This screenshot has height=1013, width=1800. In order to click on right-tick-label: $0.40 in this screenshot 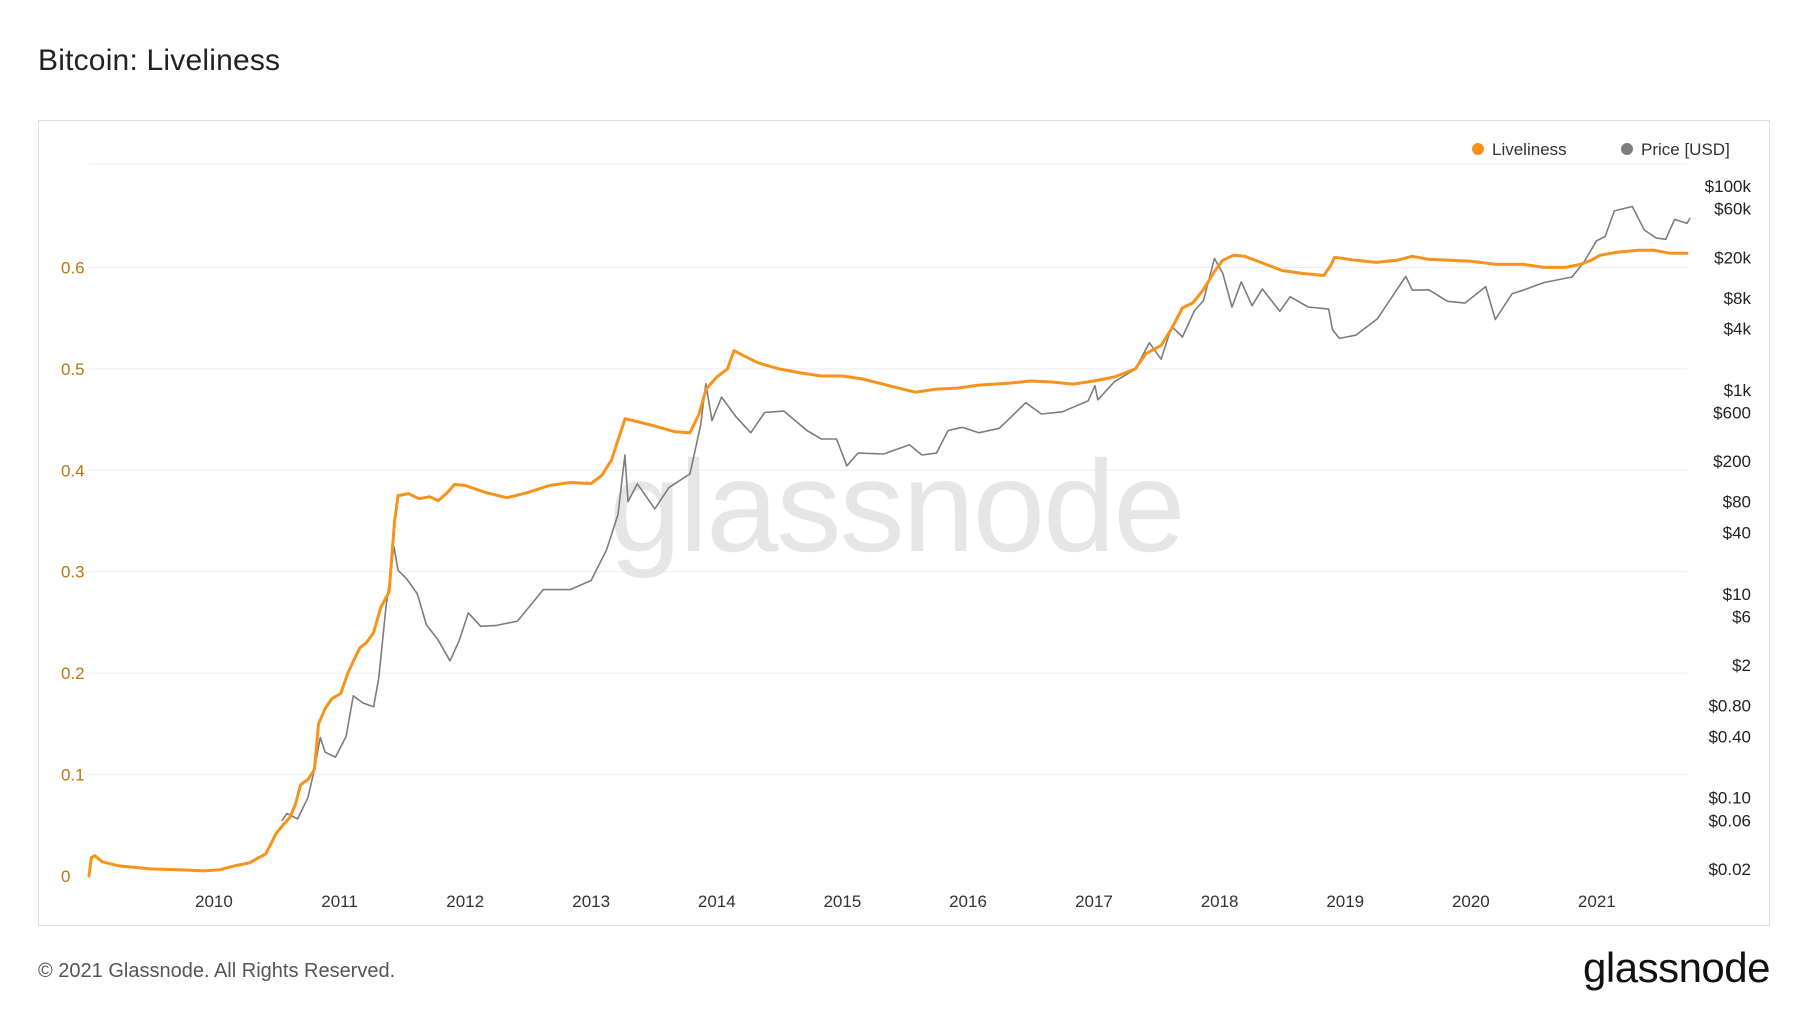, I will do `click(1729, 736)`.